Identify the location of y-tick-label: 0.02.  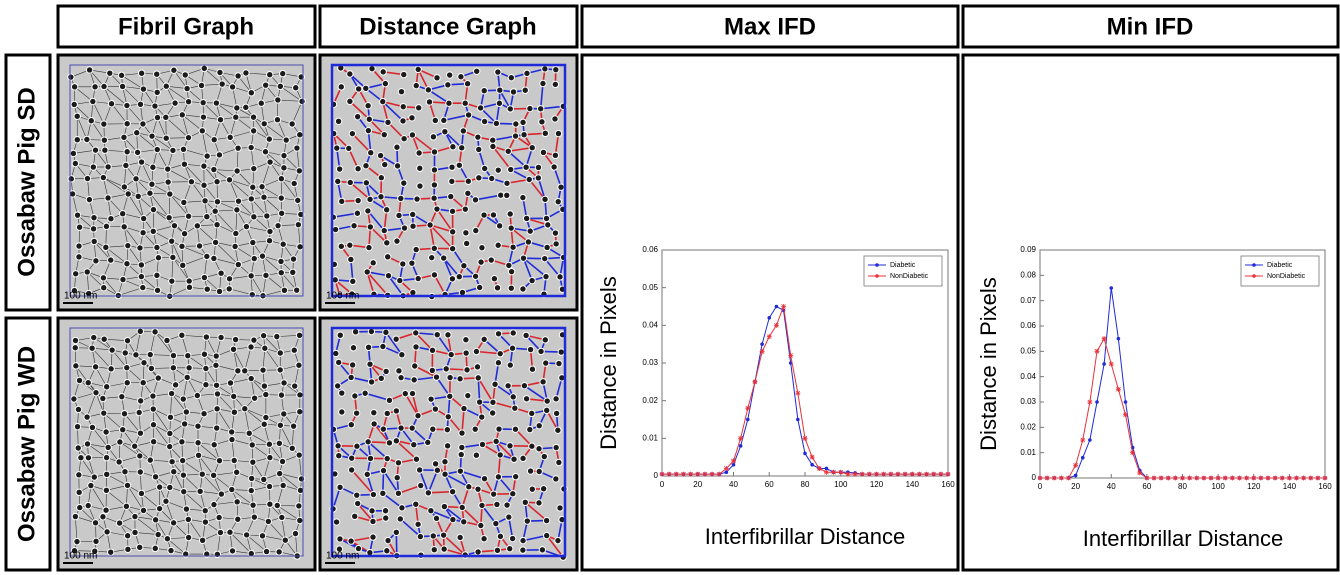
(1028, 426).